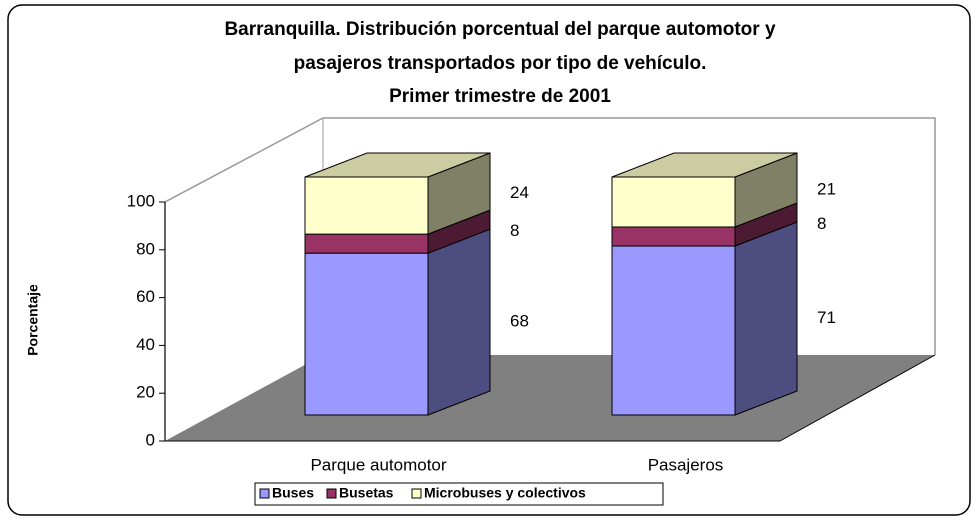 This screenshot has width=979, height=522. Describe the element at coordinates (519, 321) in the screenshot. I see `data-label: 68` at that location.